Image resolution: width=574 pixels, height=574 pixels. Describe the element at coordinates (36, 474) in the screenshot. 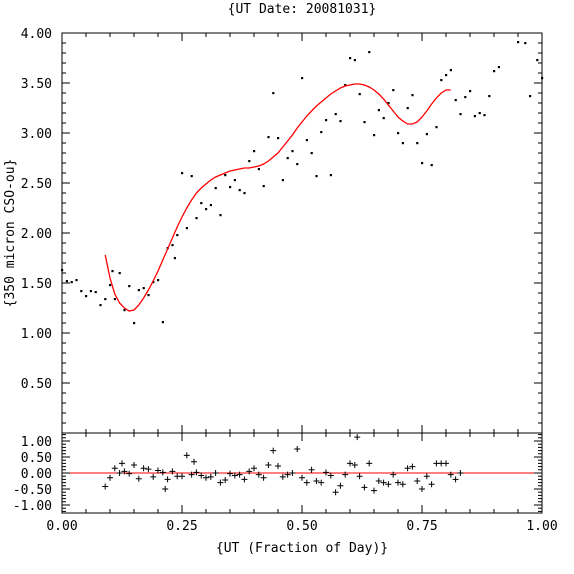

I see `residual-y-tick-label: 0.00` at that location.